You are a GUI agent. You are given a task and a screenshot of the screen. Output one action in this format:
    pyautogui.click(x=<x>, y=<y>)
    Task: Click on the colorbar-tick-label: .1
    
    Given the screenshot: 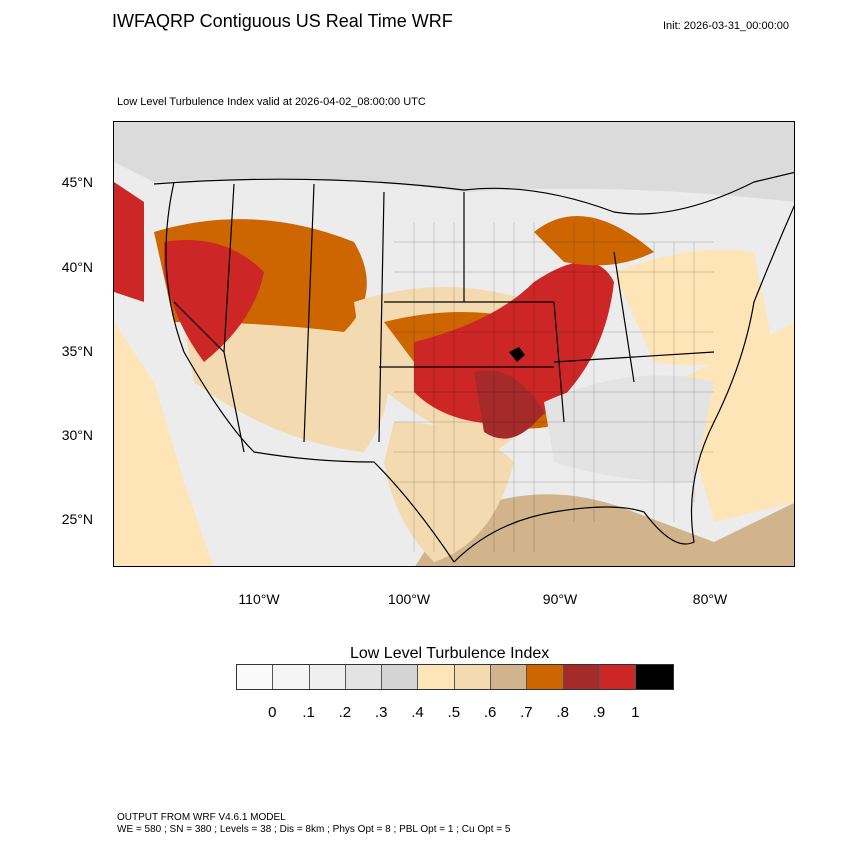 What is the action you would take?
    pyautogui.click(x=308, y=712)
    